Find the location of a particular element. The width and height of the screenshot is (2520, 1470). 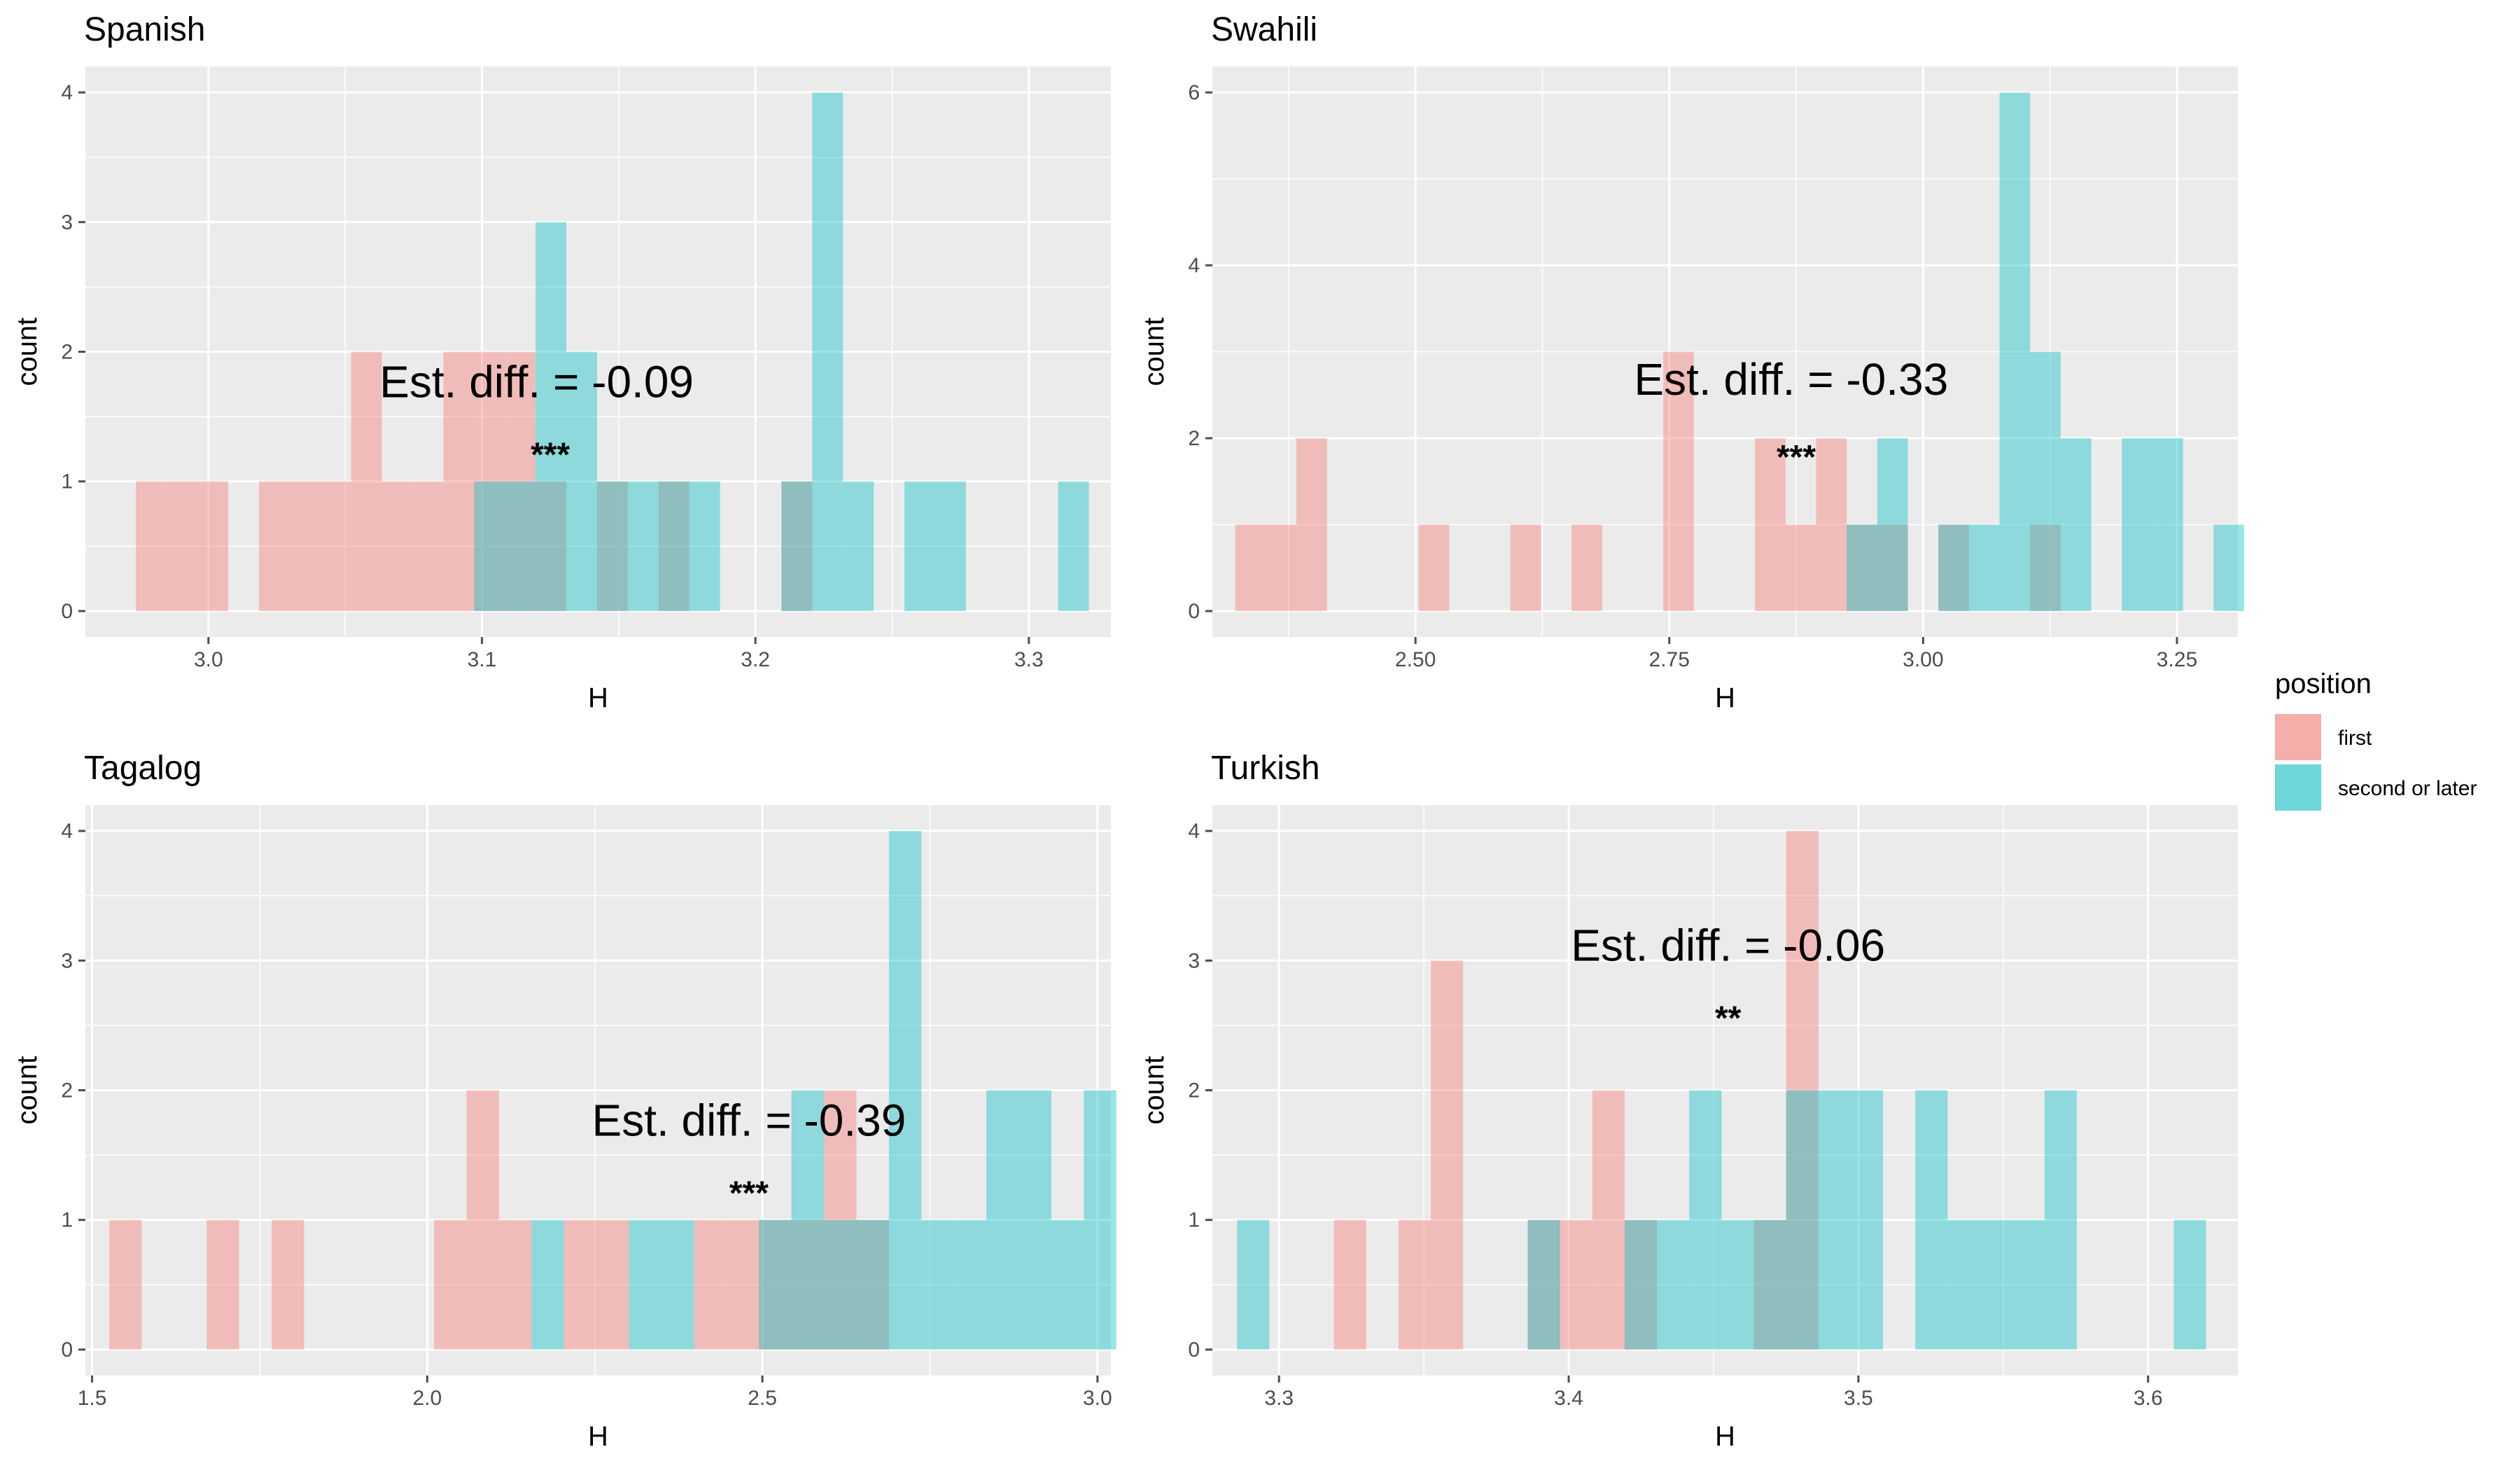

y-tick-label: 1 is located at coordinates (67, 1220).